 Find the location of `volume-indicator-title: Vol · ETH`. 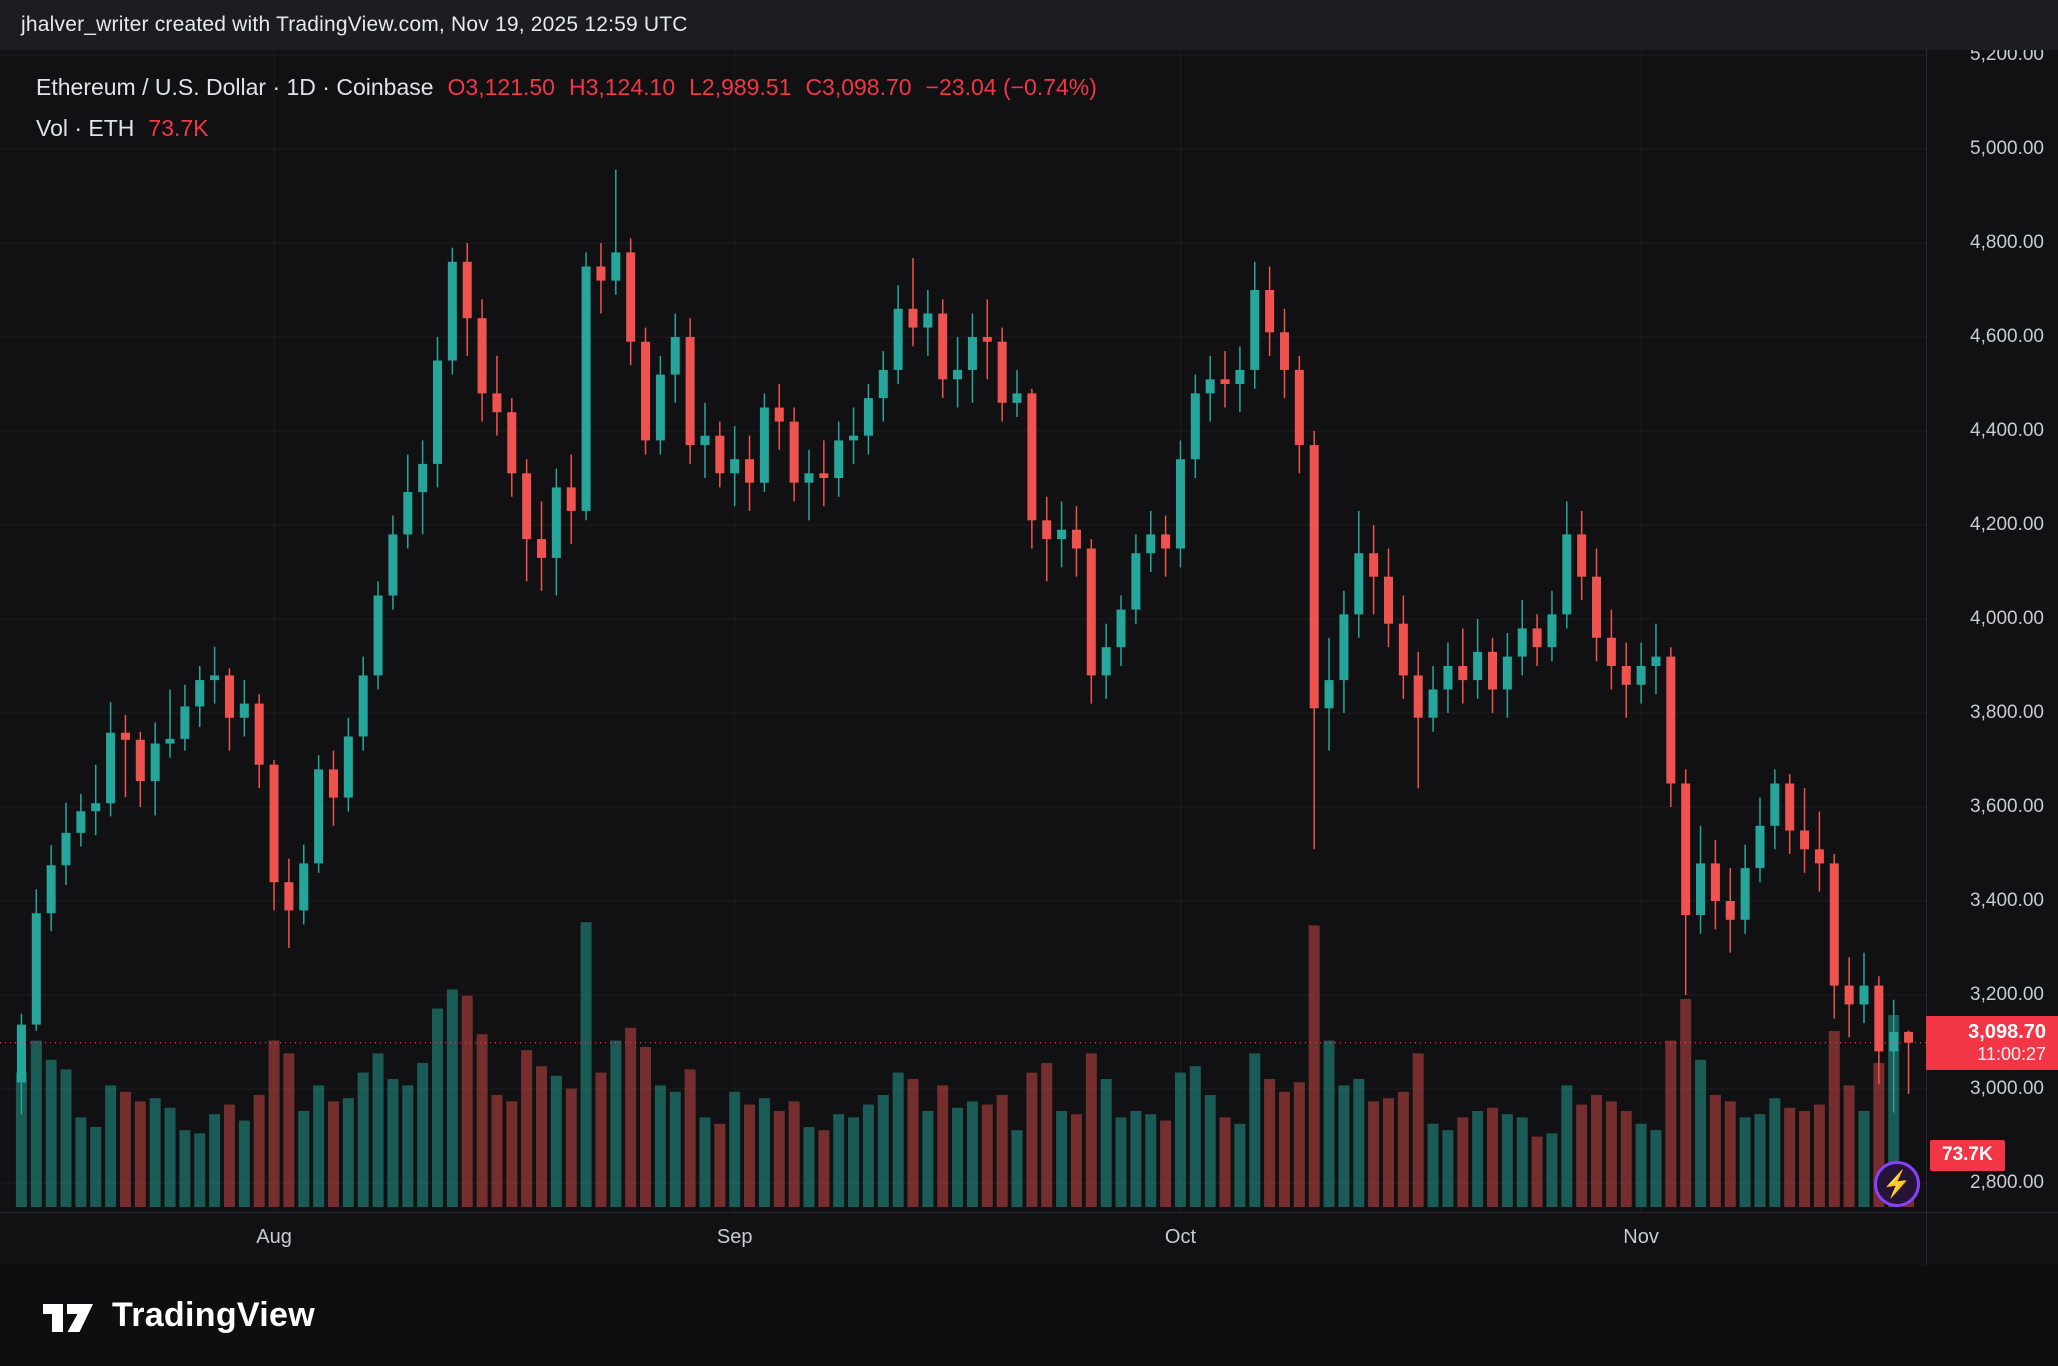

volume-indicator-title: Vol · ETH is located at coordinates (85, 128).